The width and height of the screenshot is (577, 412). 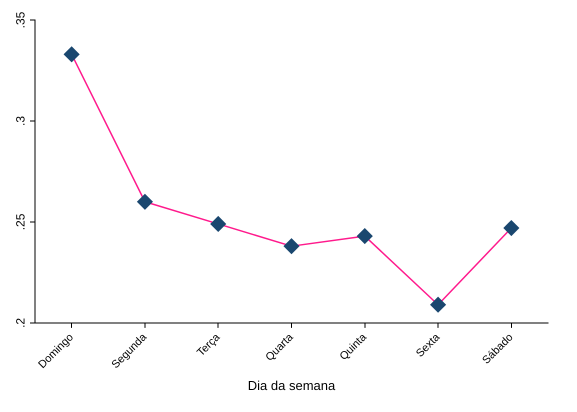 What do you see at coordinates (20, 121) in the screenshot?
I see `y-tick-label: .3` at bounding box center [20, 121].